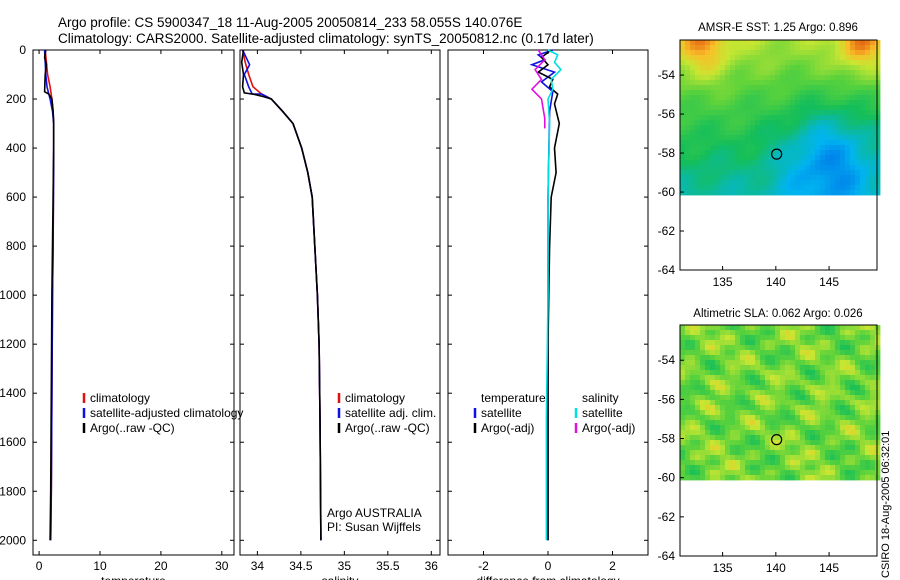 The height and width of the screenshot is (580, 900). Describe the element at coordinates (374, 527) in the screenshot. I see `annotation-pi-name: PI: Susan Wijffels` at that location.